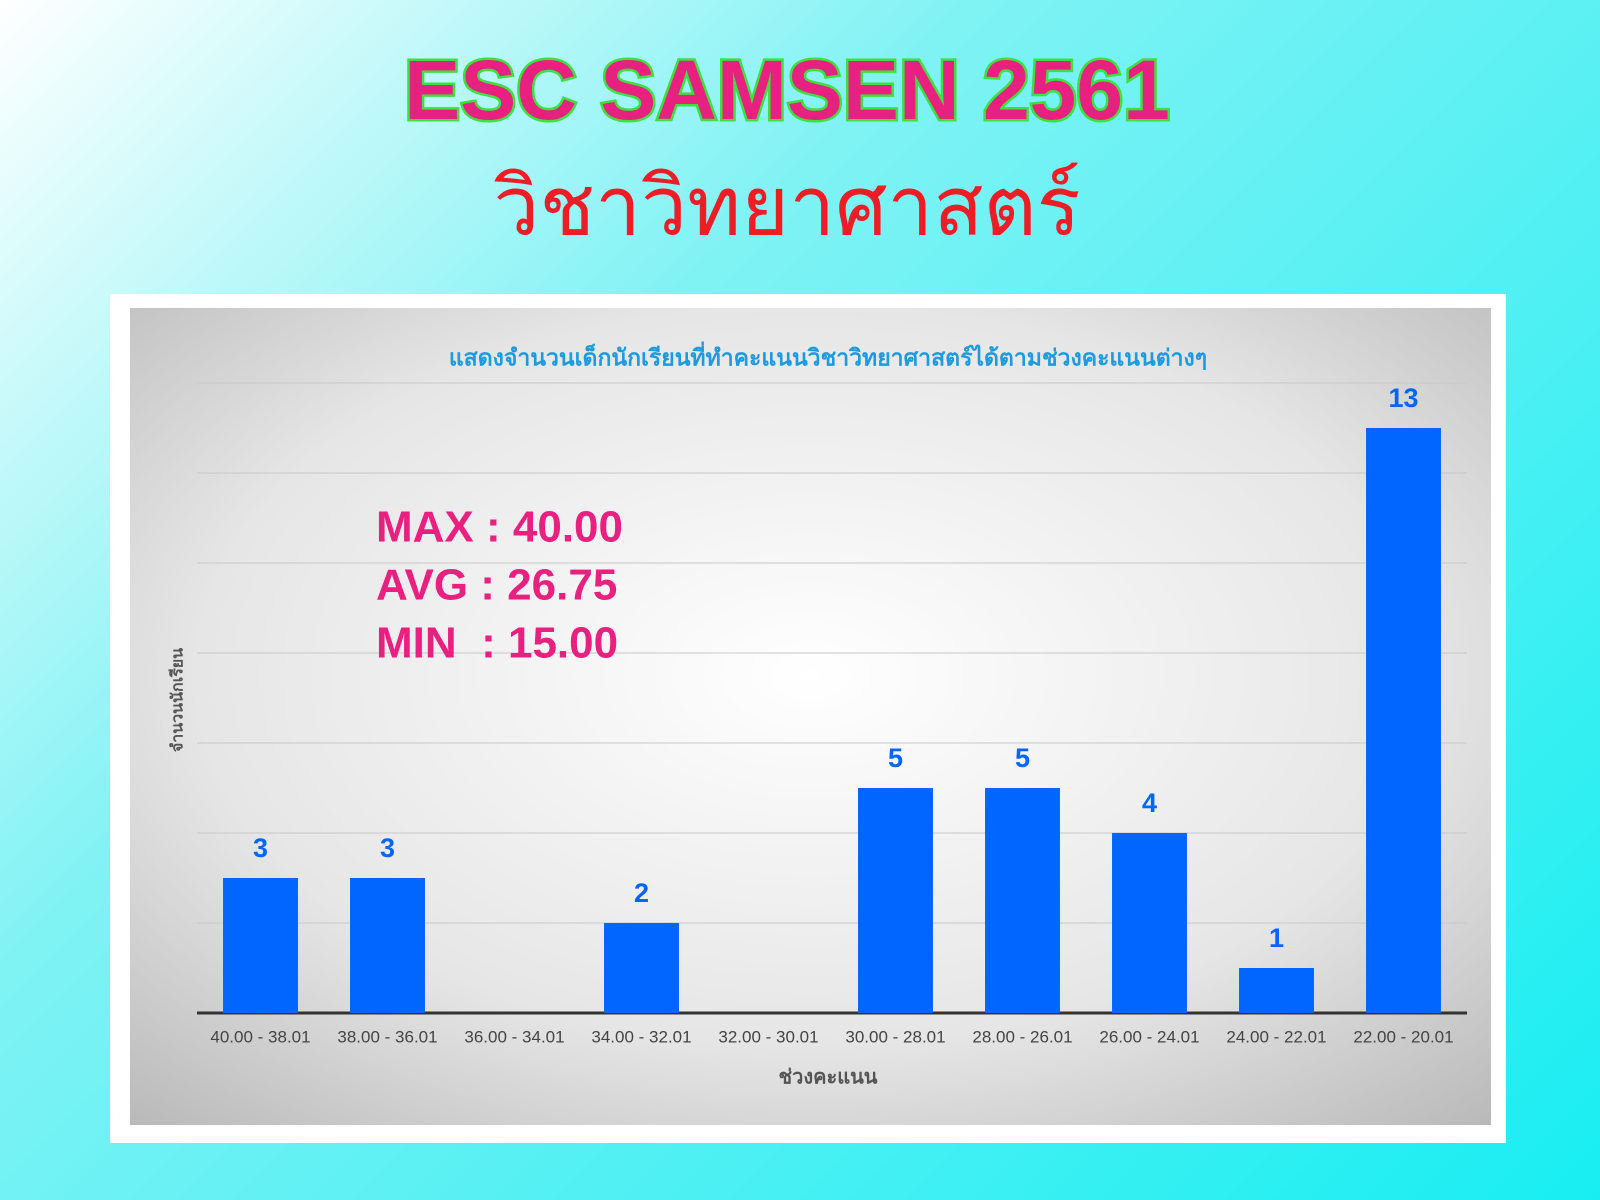  Describe the element at coordinates (1149, 803) in the screenshot. I see `data-label: 4` at that location.